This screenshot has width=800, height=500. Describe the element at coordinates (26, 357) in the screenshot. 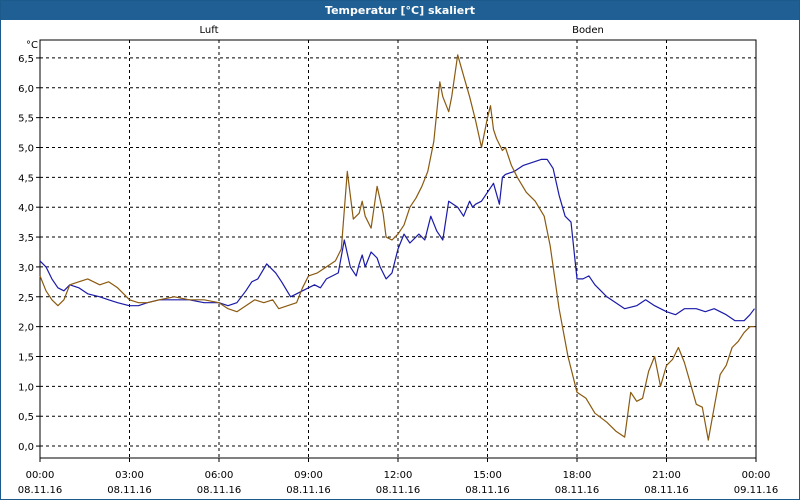

I see `y-tick-label: 1,5` at that location.